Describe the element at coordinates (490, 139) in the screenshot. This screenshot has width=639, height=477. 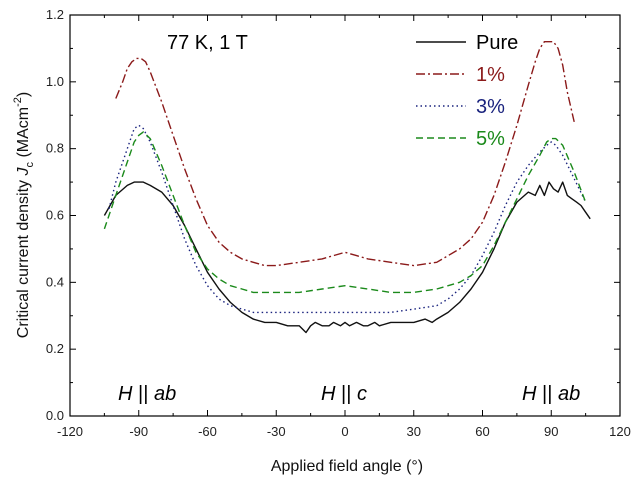
I see `legend-label-5pct: 5%` at that location.